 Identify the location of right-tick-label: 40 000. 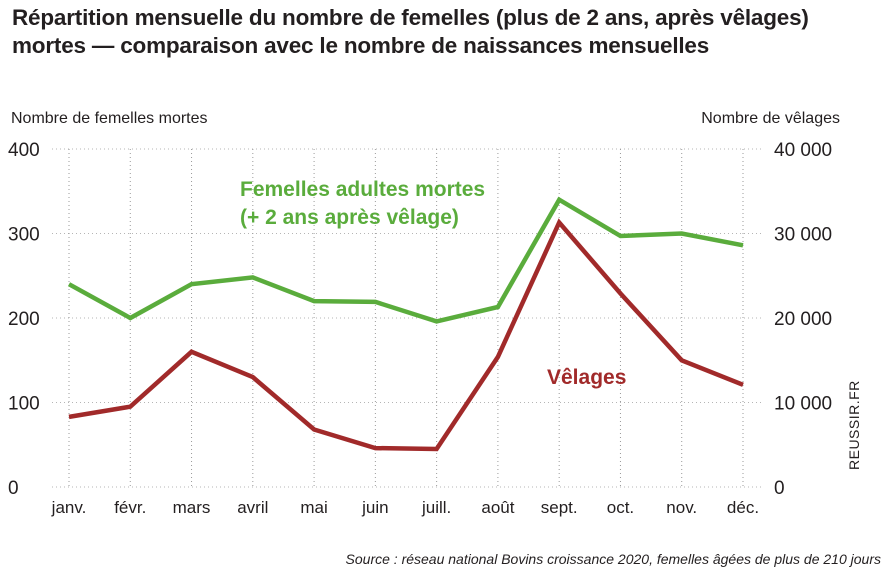
(803, 150).